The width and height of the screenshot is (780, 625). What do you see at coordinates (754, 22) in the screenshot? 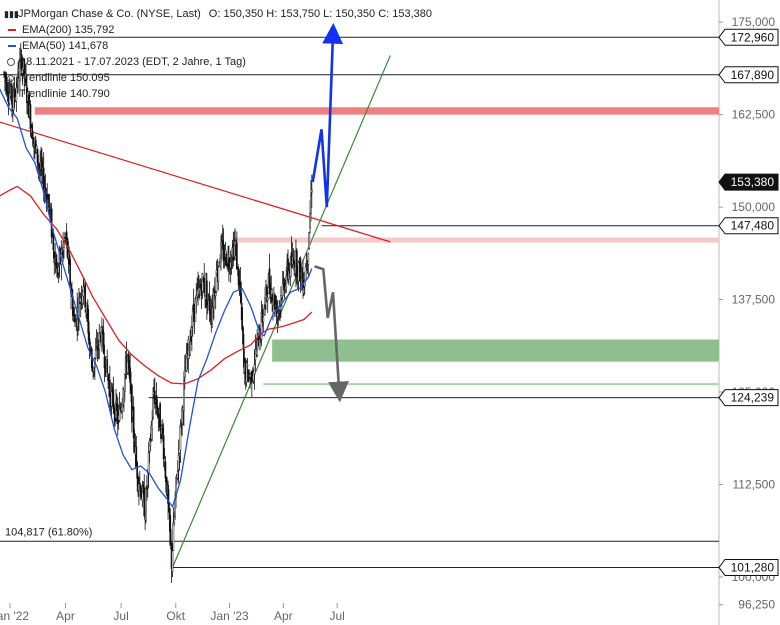
I see `y-tick-label: 175,000` at bounding box center [754, 22].